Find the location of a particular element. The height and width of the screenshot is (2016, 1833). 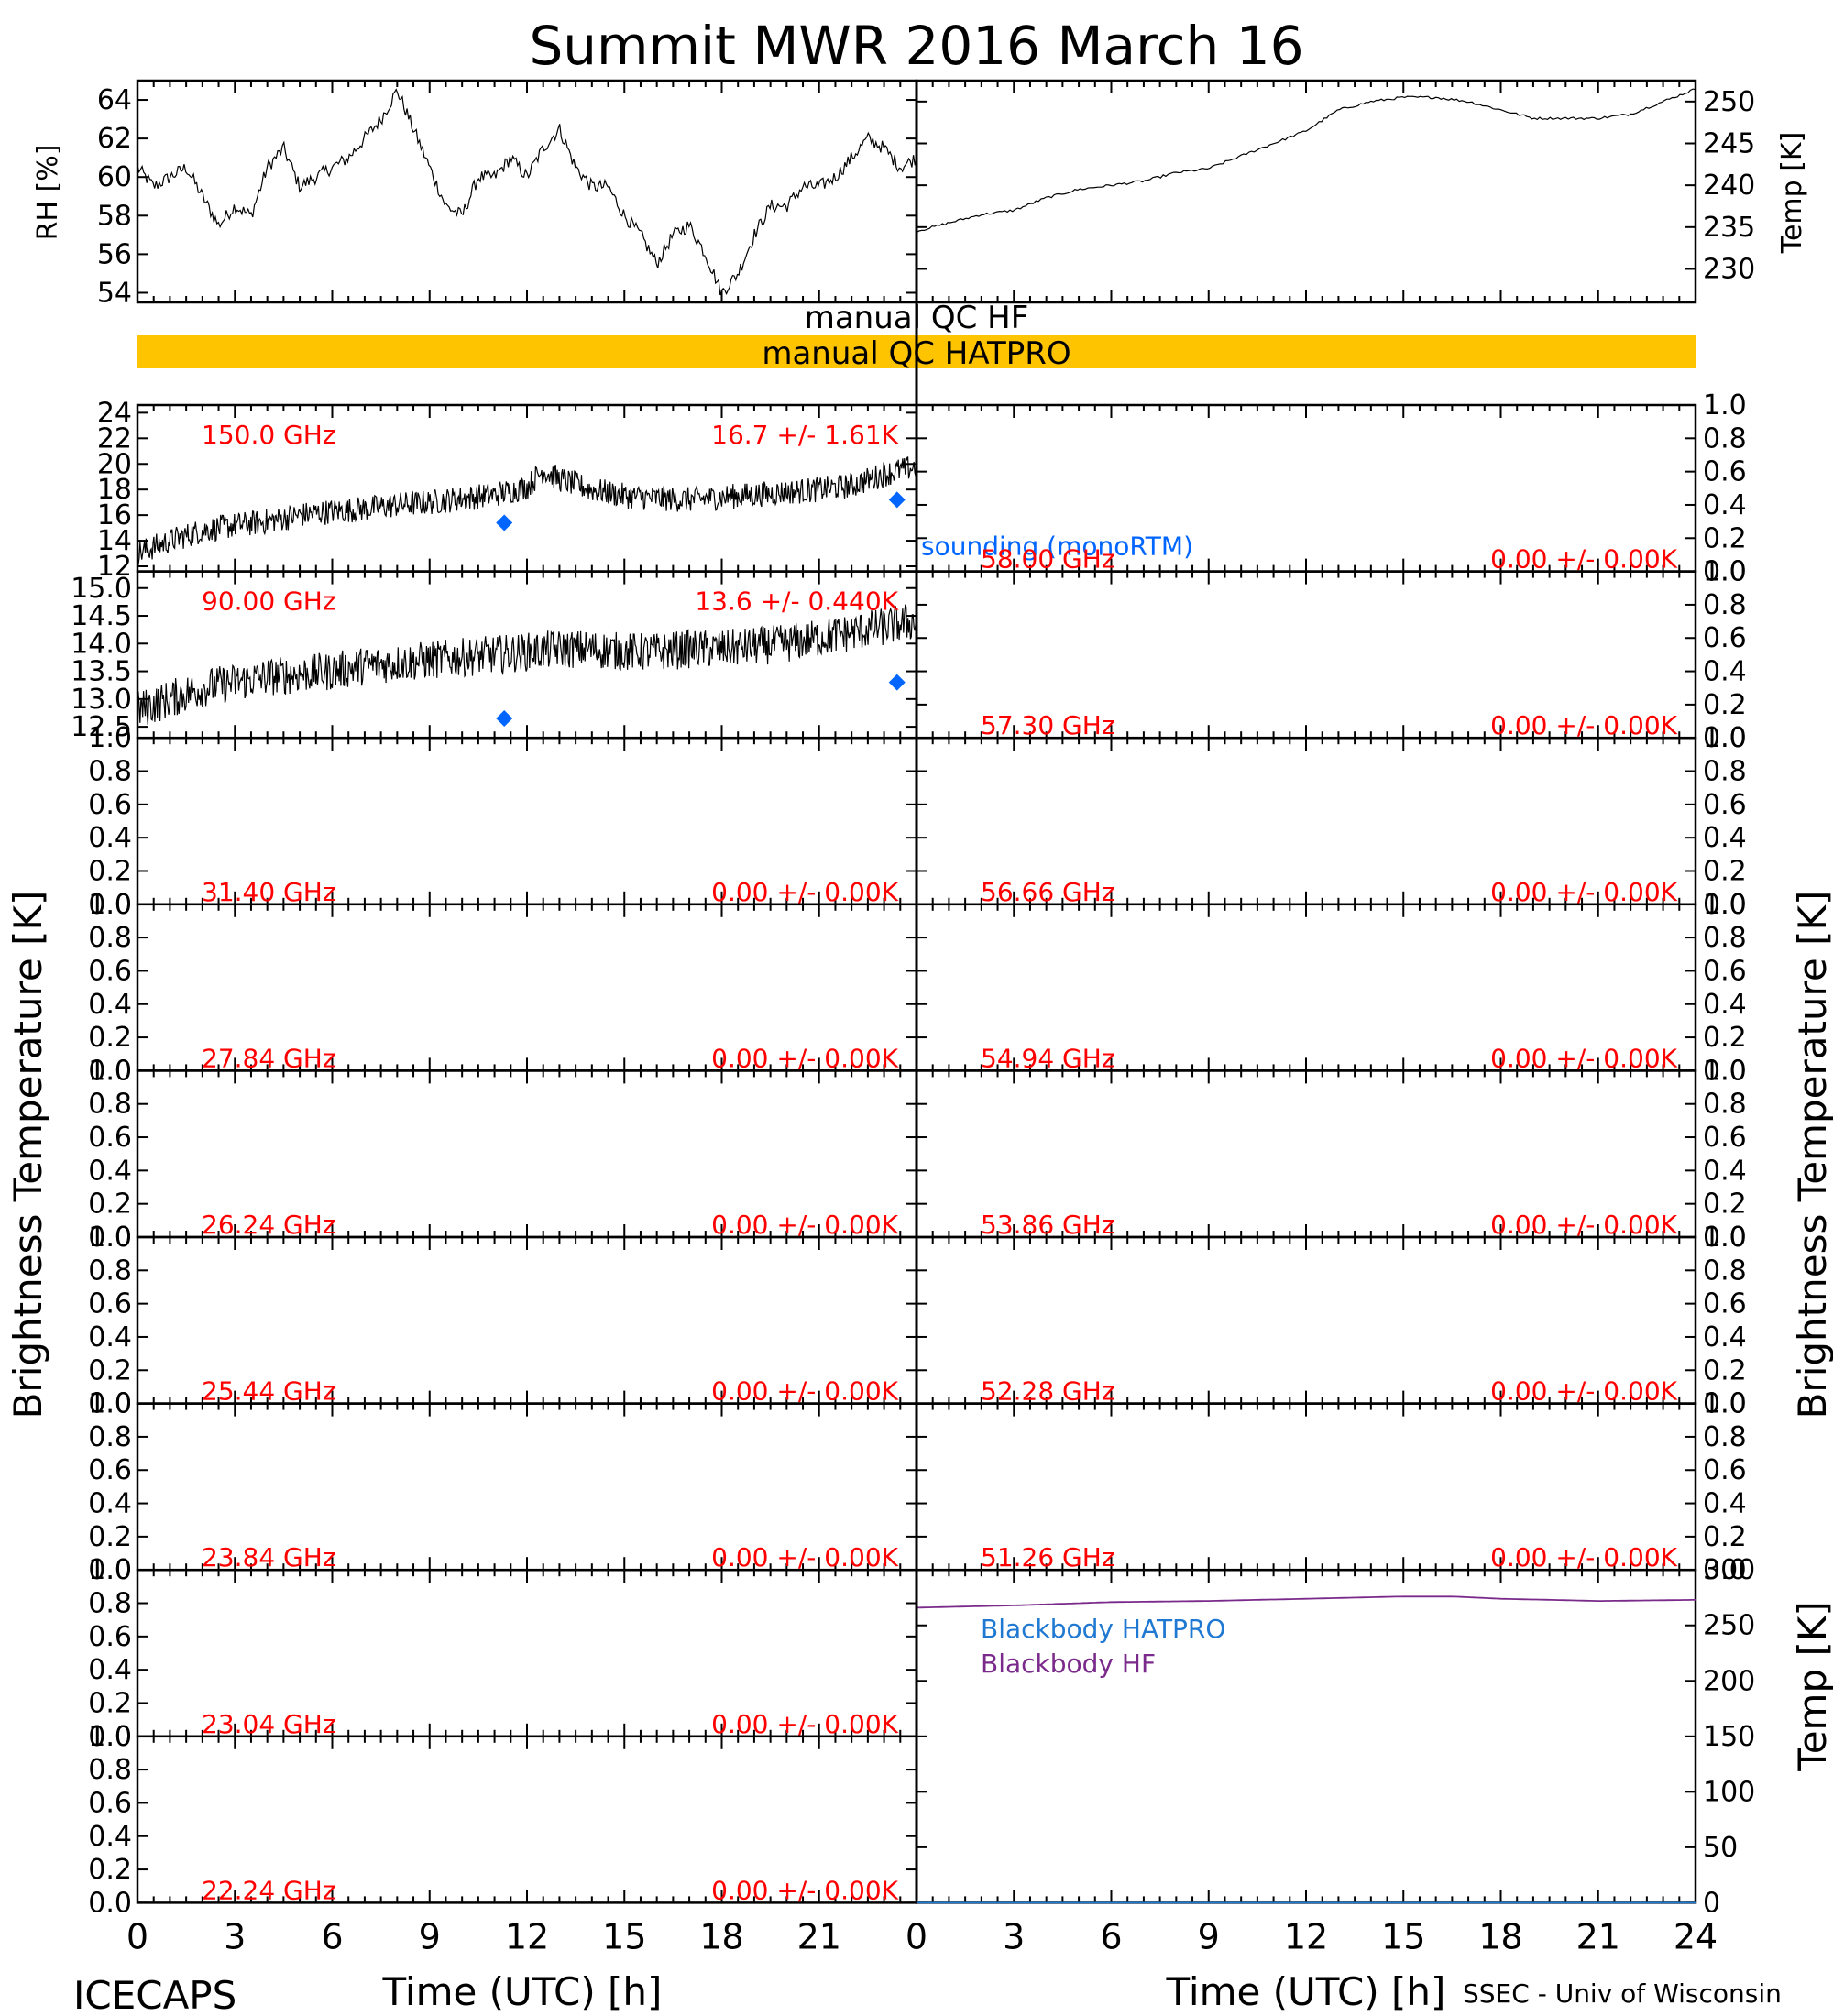

left-ylabel: Brightness Temperature [K] is located at coordinates (27, 1155).